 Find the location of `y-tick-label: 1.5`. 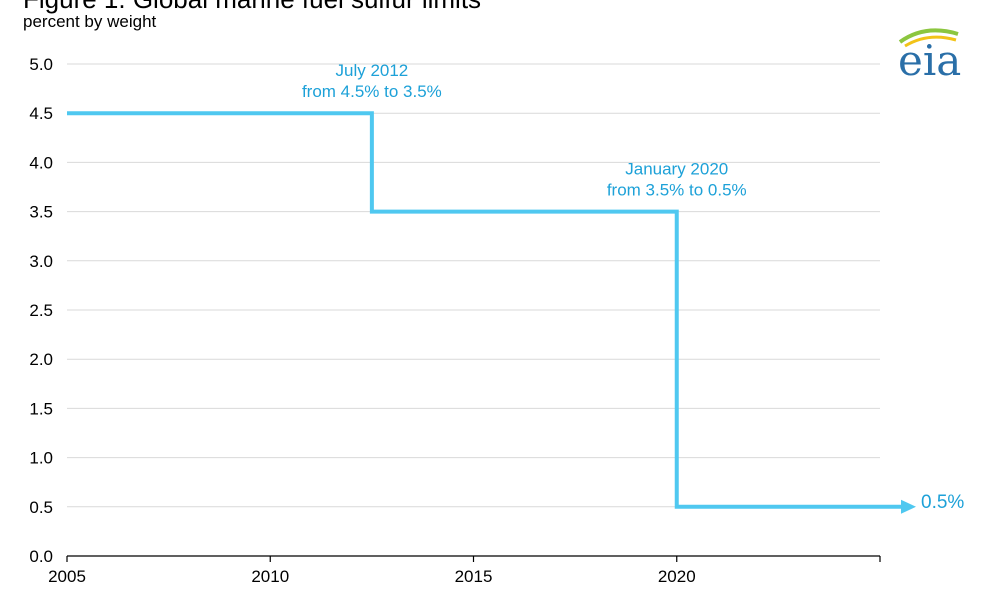

y-tick-label: 1.5 is located at coordinates (41, 408).